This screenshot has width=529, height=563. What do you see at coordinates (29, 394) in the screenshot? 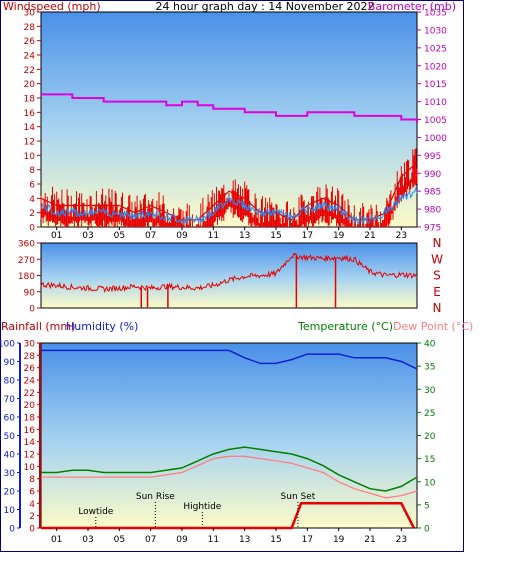
I see `rain-y-tick-label: 22` at bounding box center [29, 394].